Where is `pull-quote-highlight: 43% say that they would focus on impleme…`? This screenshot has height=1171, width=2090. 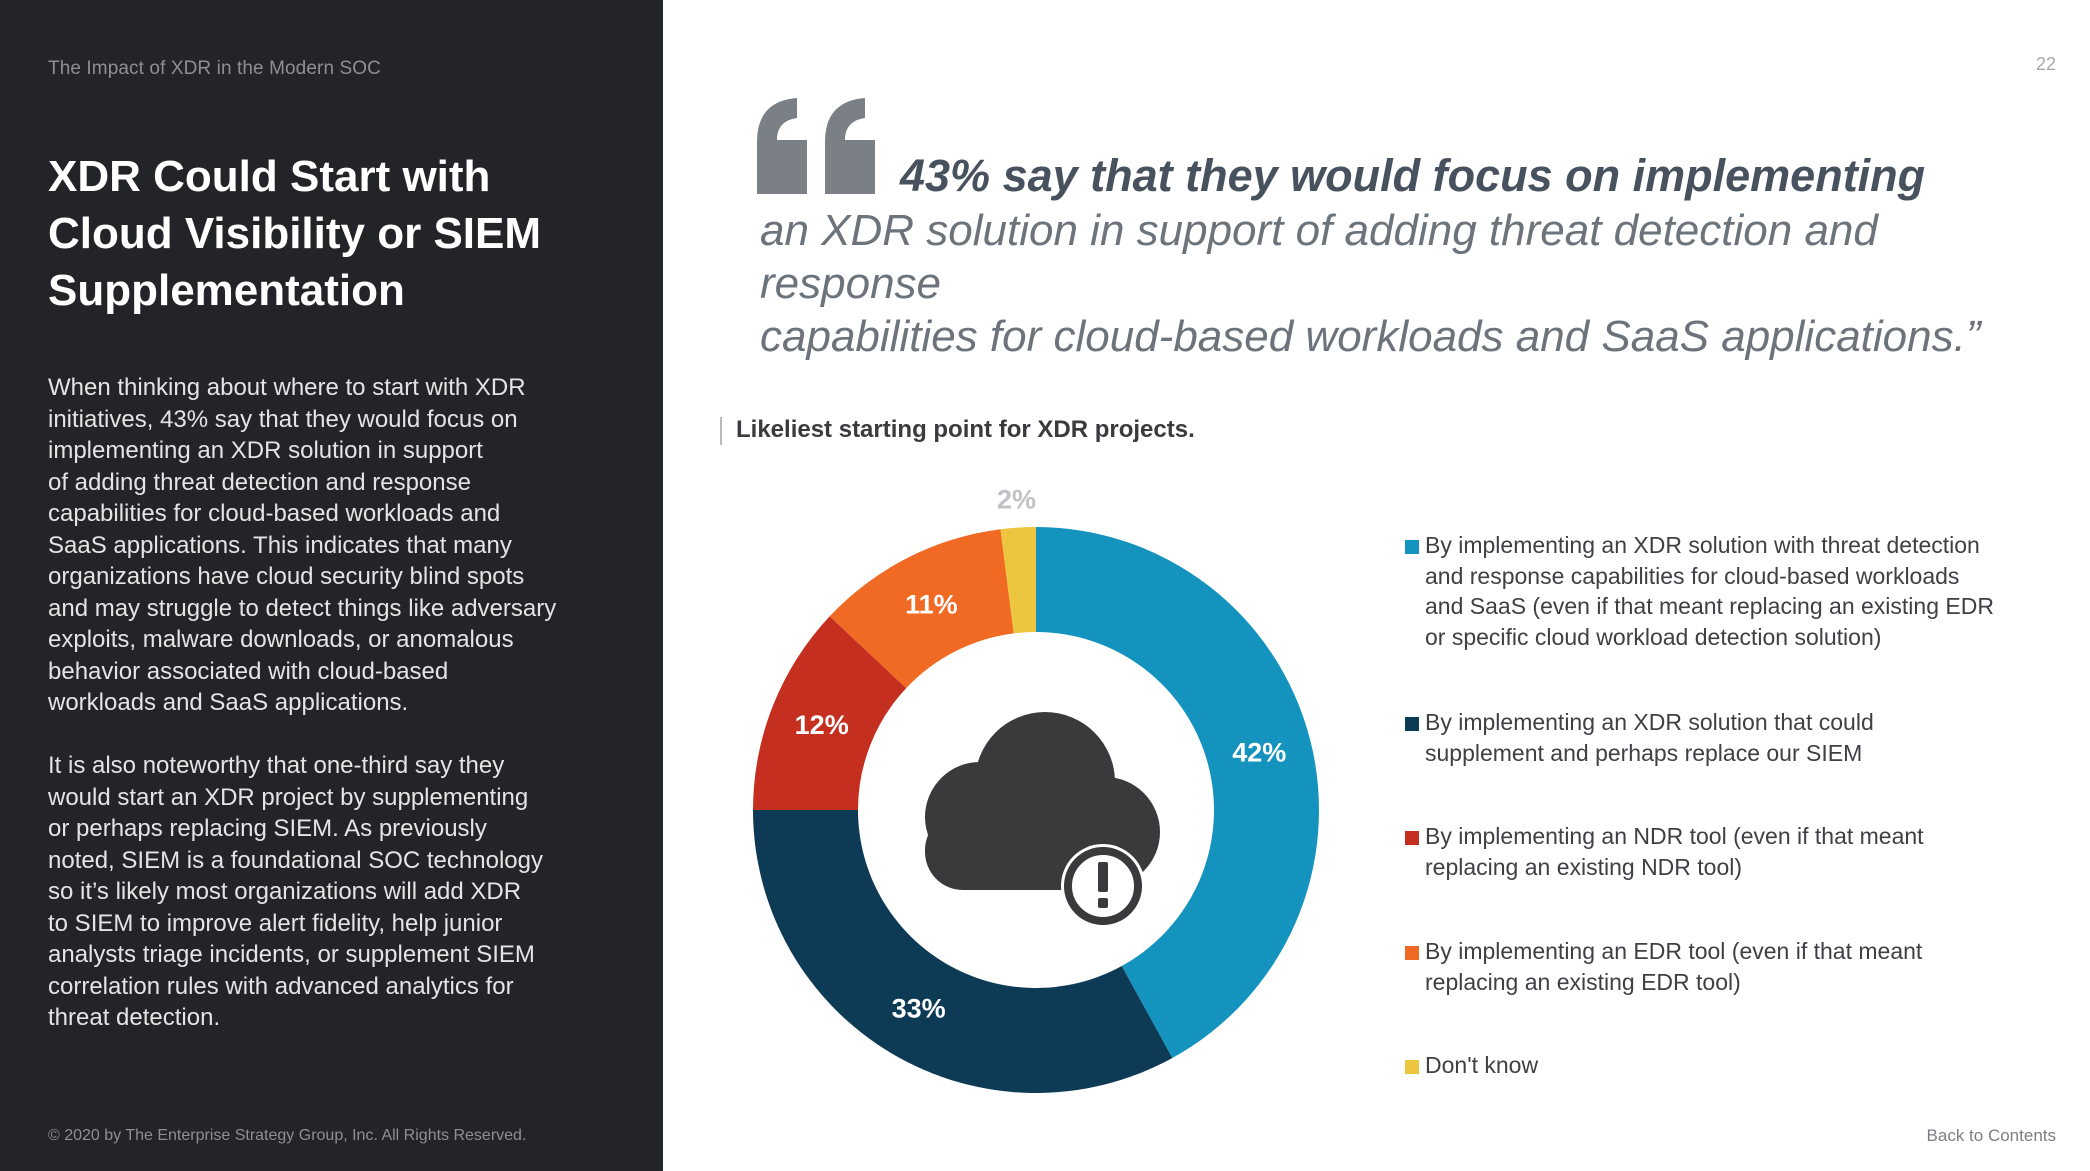
pull-quote-highlight: 43% say that they would focus on impleme… is located at coordinates (1413, 175).